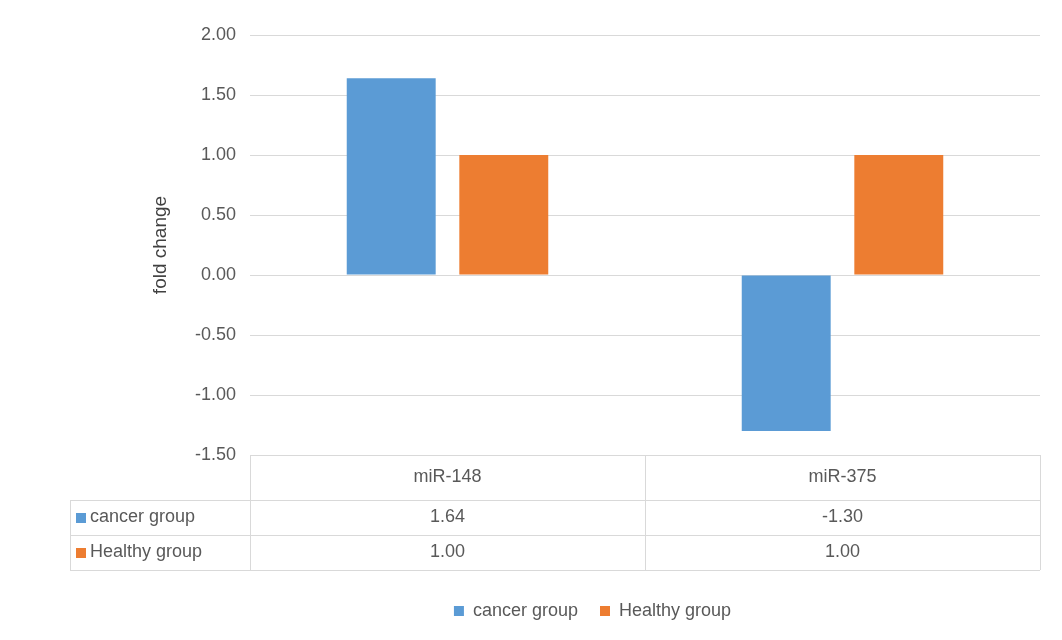 The width and height of the screenshot is (1062, 640). What do you see at coordinates (675, 609) in the screenshot?
I see `legend-label: Healthy group` at bounding box center [675, 609].